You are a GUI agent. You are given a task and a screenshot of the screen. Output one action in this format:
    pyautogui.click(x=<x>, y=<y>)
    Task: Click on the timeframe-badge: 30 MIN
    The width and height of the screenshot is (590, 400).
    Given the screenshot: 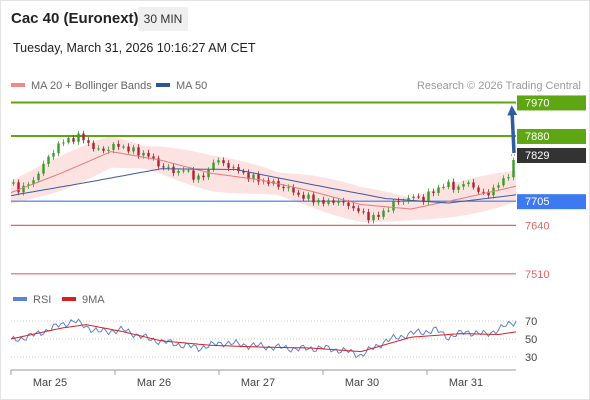 What is the action you would take?
    pyautogui.click(x=163, y=19)
    